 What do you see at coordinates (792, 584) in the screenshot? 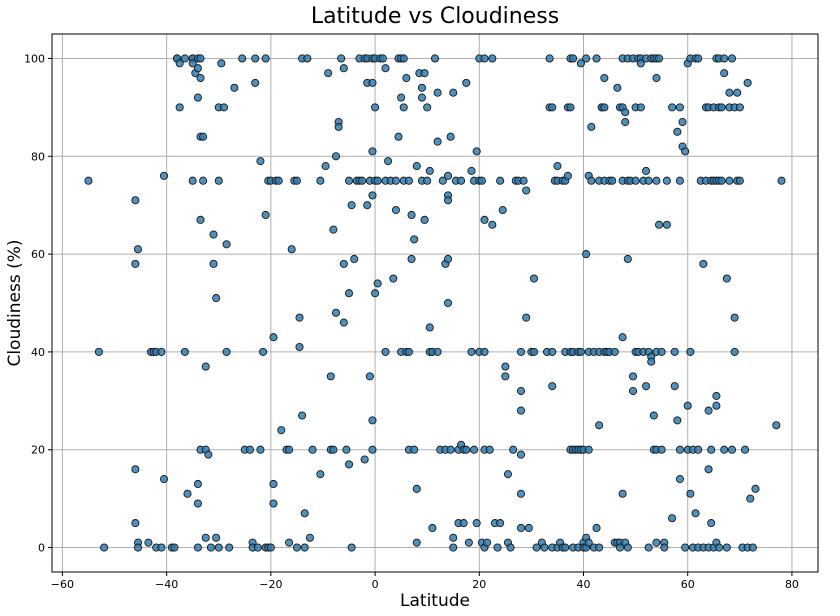
I see `x-tick-label: 80` at bounding box center [792, 584].